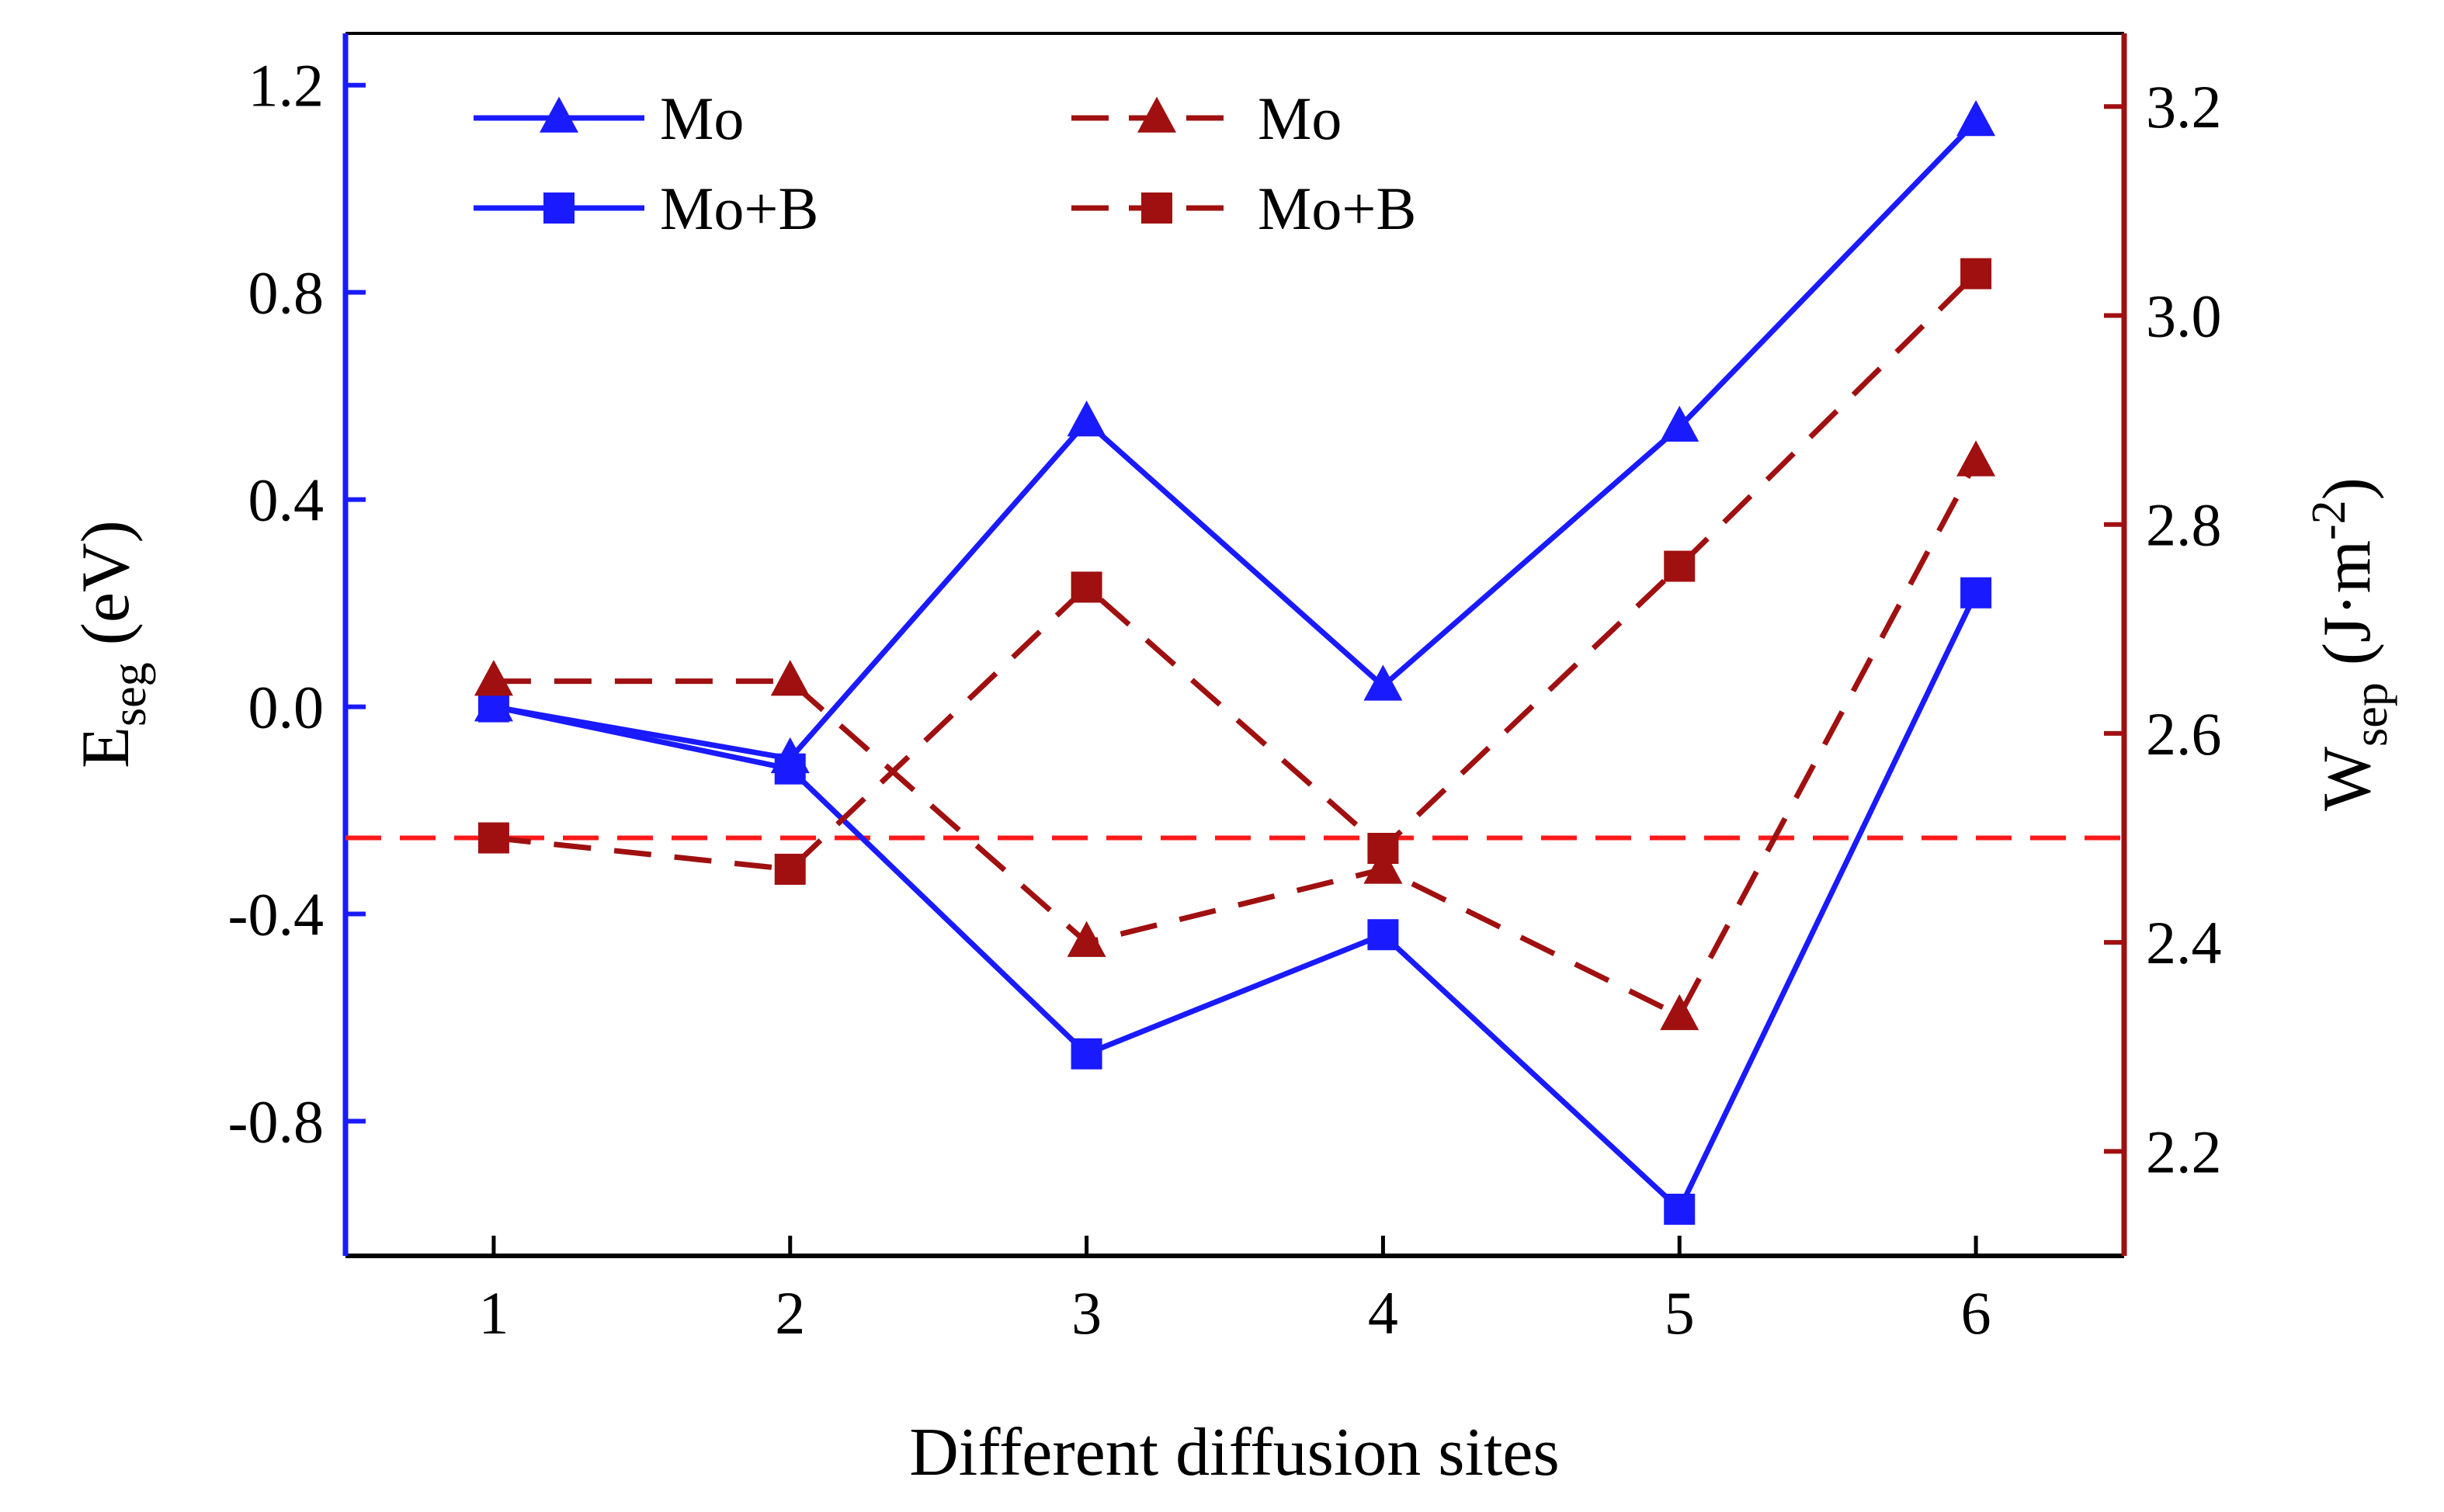 Image resolution: width=2444 pixels, height=1512 pixels. Describe the element at coordinates (739, 208) in the screenshot. I see `legend-label-1: Mo+B` at that location.